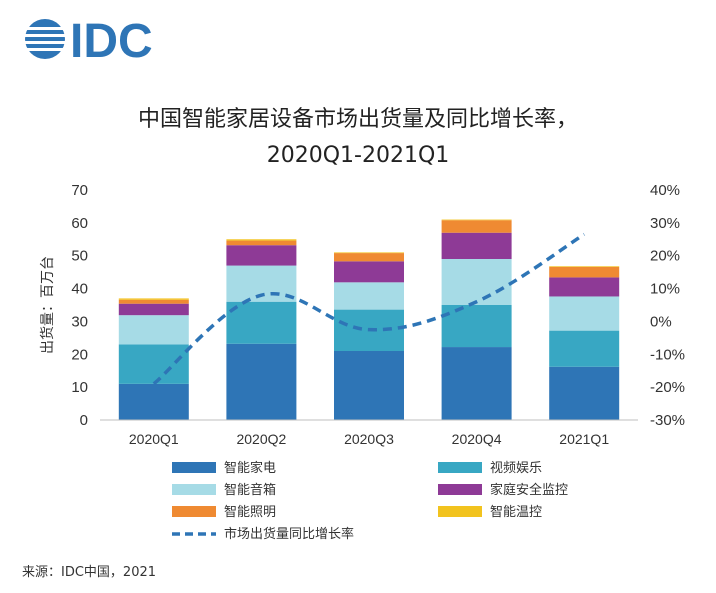 This screenshot has height=593, width=716. What do you see at coordinates (154, 439) in the screenshot?
I see `x-tick-label: 2020Q1` at bounding box center [154, 439].